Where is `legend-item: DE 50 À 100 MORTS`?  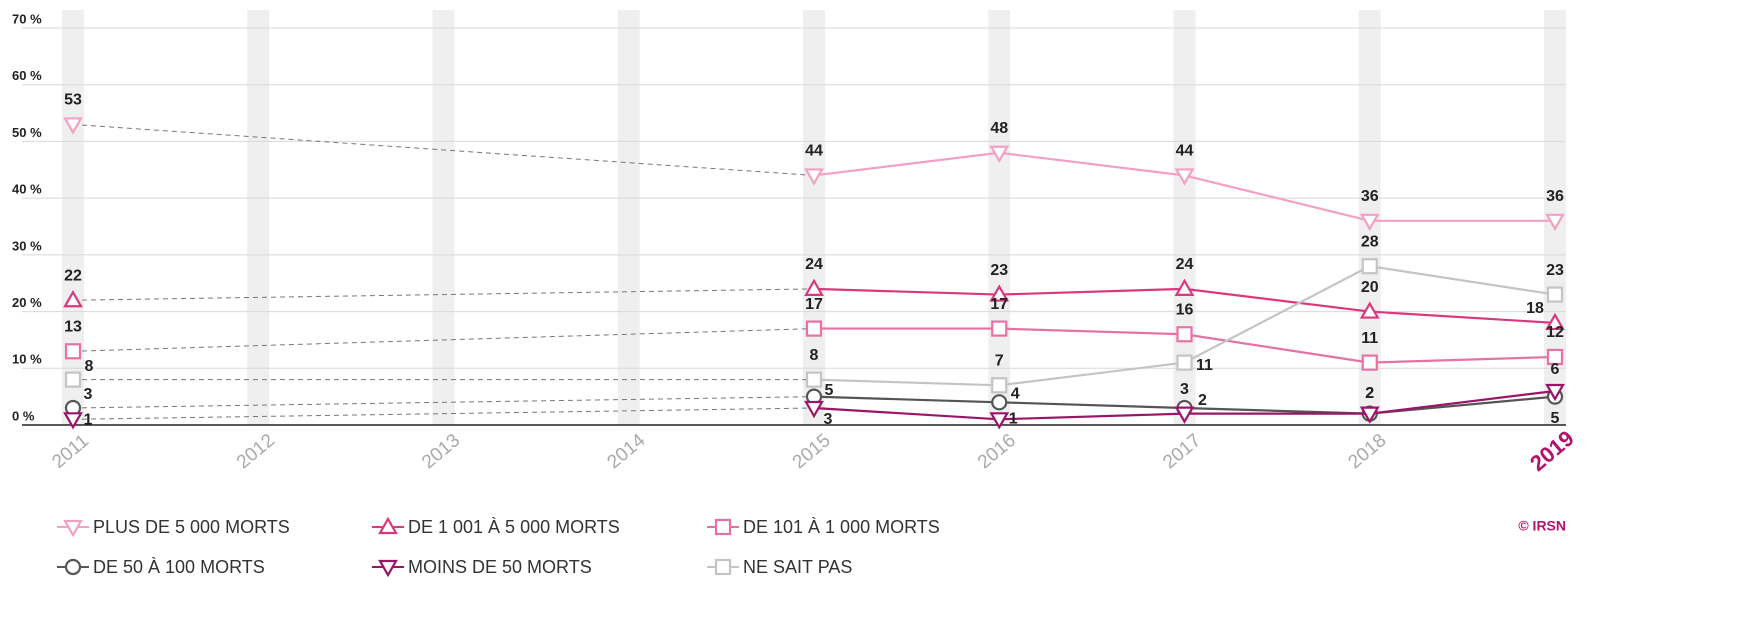 legend-item: DE 50 À 100 MORTS is located at coordinates (161, 567).